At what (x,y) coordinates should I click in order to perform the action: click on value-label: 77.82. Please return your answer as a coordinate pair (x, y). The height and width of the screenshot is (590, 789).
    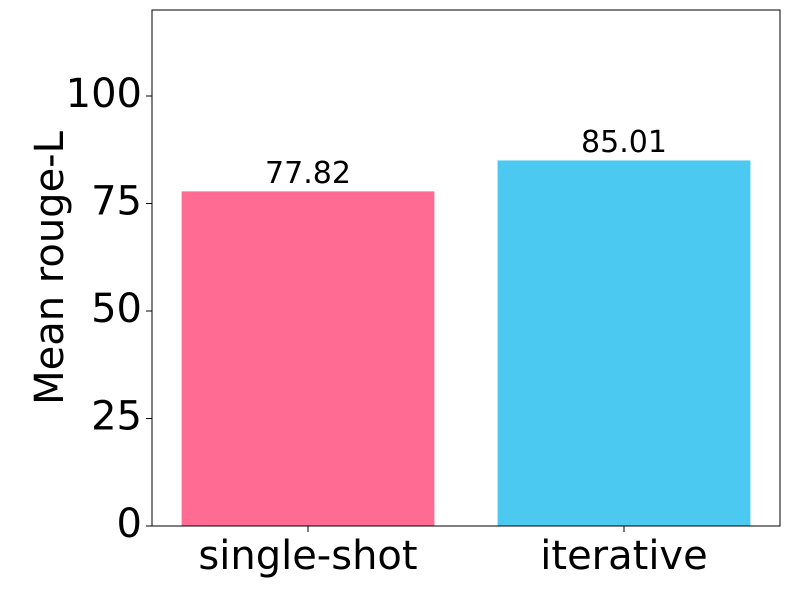
    Looking at the image, I should click on (308, 173).